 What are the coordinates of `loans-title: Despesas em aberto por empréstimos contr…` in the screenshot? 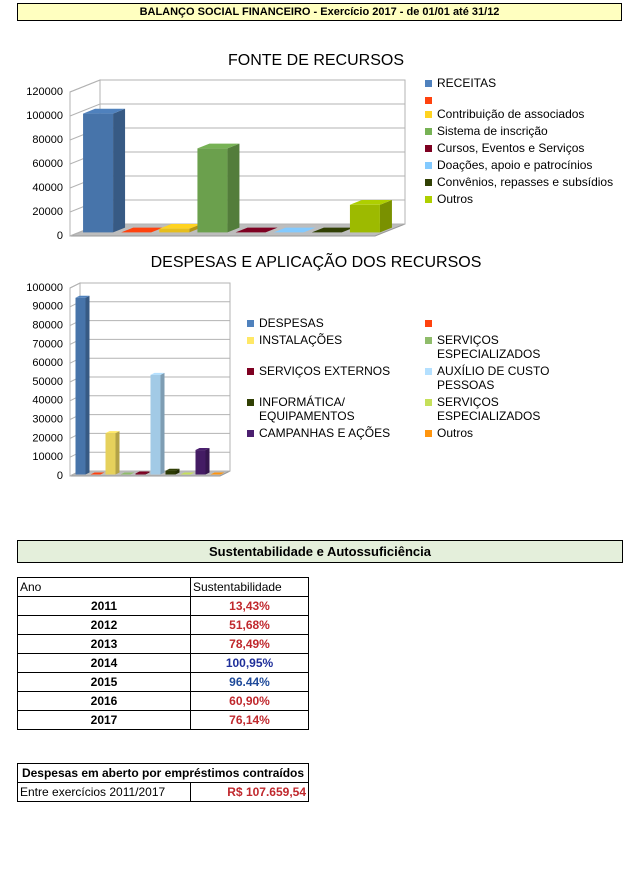 It's located at (163, 773).